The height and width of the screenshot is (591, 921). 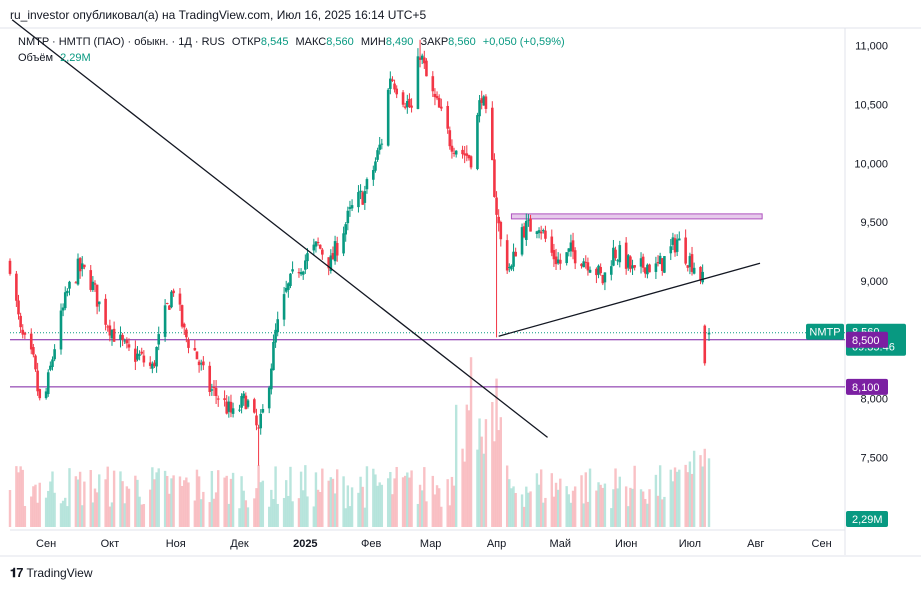 I want to click on close-value: 8,560, so click(x=462, y=42).